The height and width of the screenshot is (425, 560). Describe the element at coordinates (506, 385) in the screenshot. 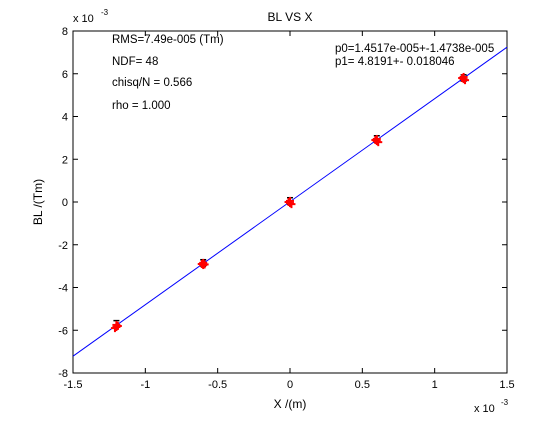

I see `x-tick-label: 1.5` at that location.